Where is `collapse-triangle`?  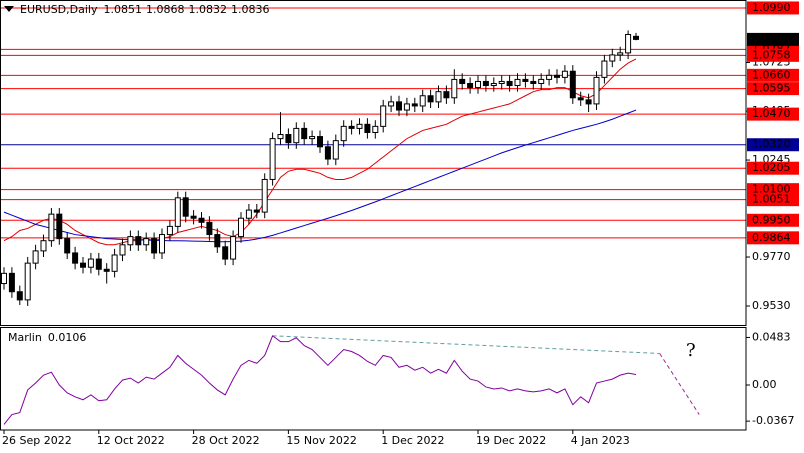
collapse-triangle is located at coordinates (9, 9).